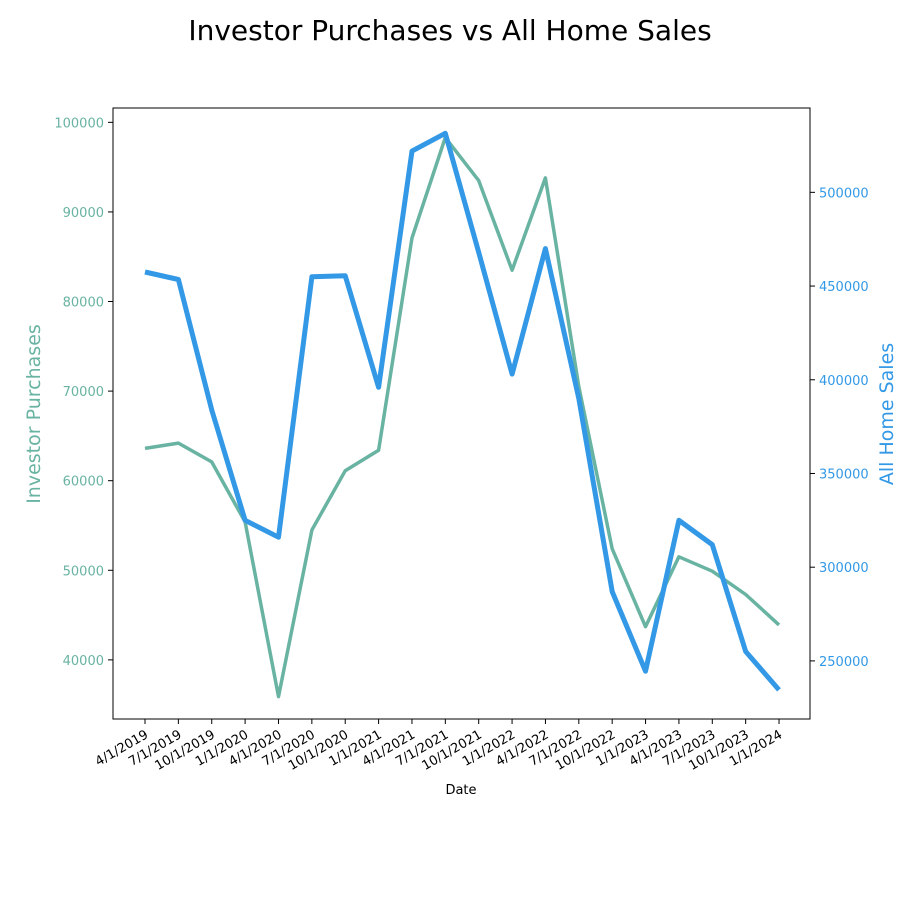  Describe the element at coordinates (844, 381) in the screenshot. I see `right-tick-label: 400000` at that location.